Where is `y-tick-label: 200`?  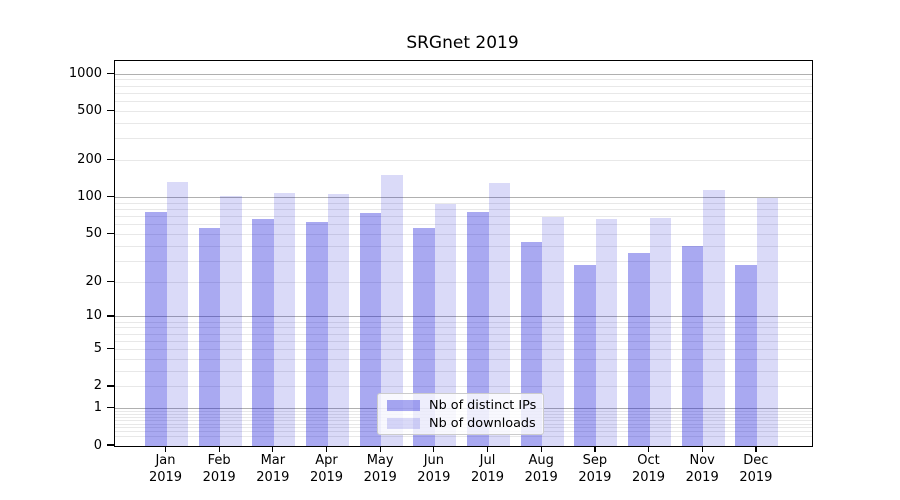
y-tick-label: 200 is located at coordinates (89, 160).